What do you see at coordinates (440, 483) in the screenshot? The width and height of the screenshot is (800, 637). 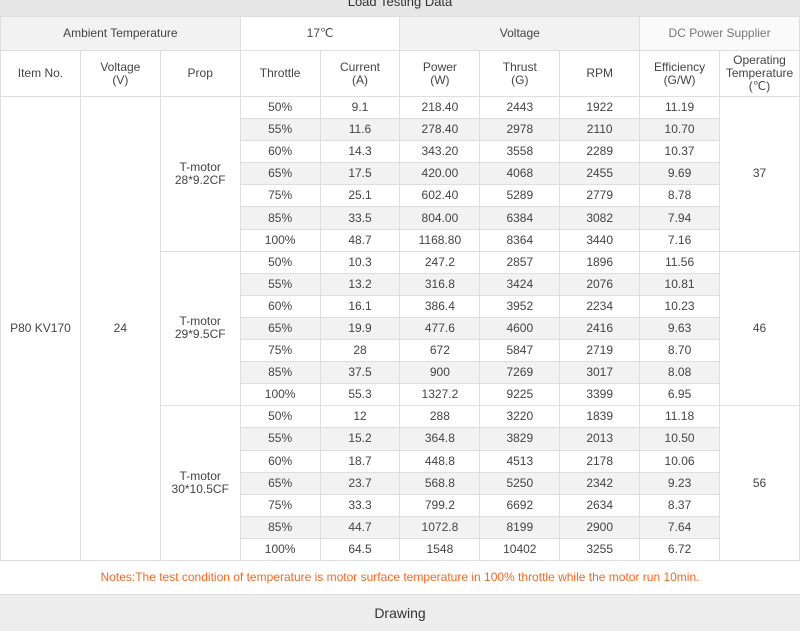 I see `data-cell: 568.8` at bounding box center [440, 483].